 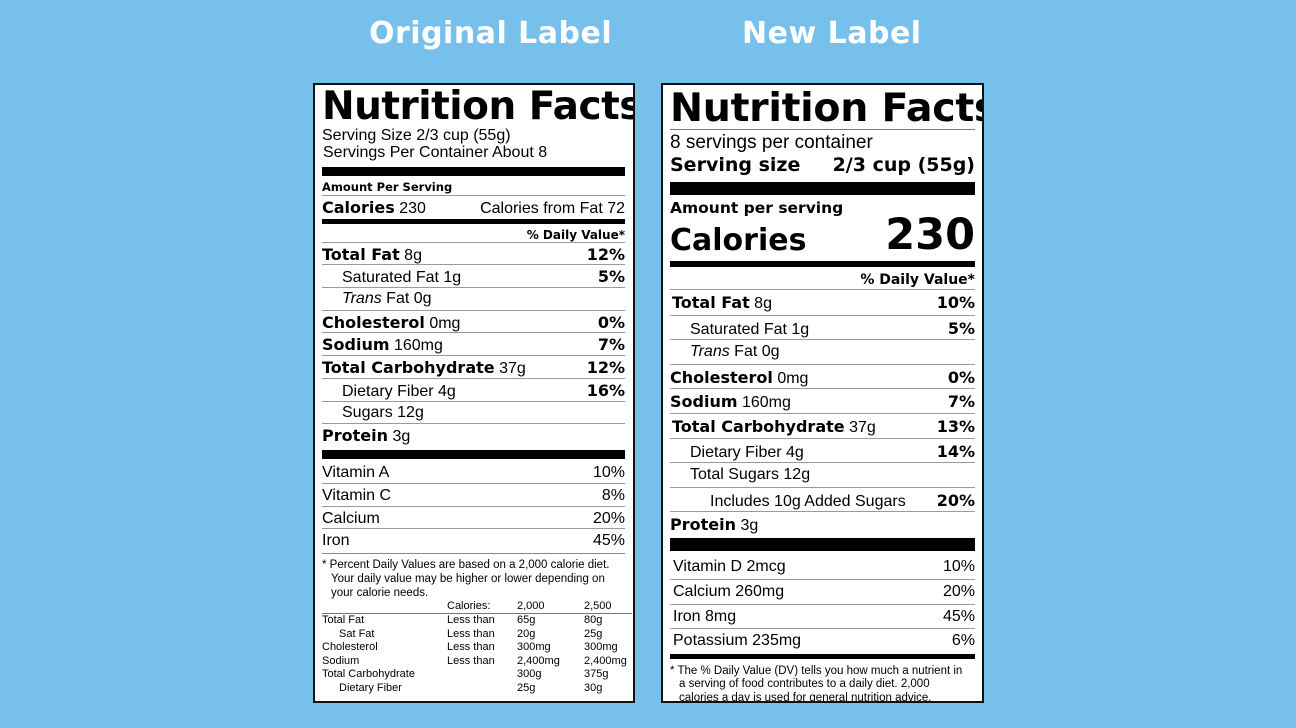 I want to click on amount-per-serving: Amount per serving, so click(x=757, y=208).